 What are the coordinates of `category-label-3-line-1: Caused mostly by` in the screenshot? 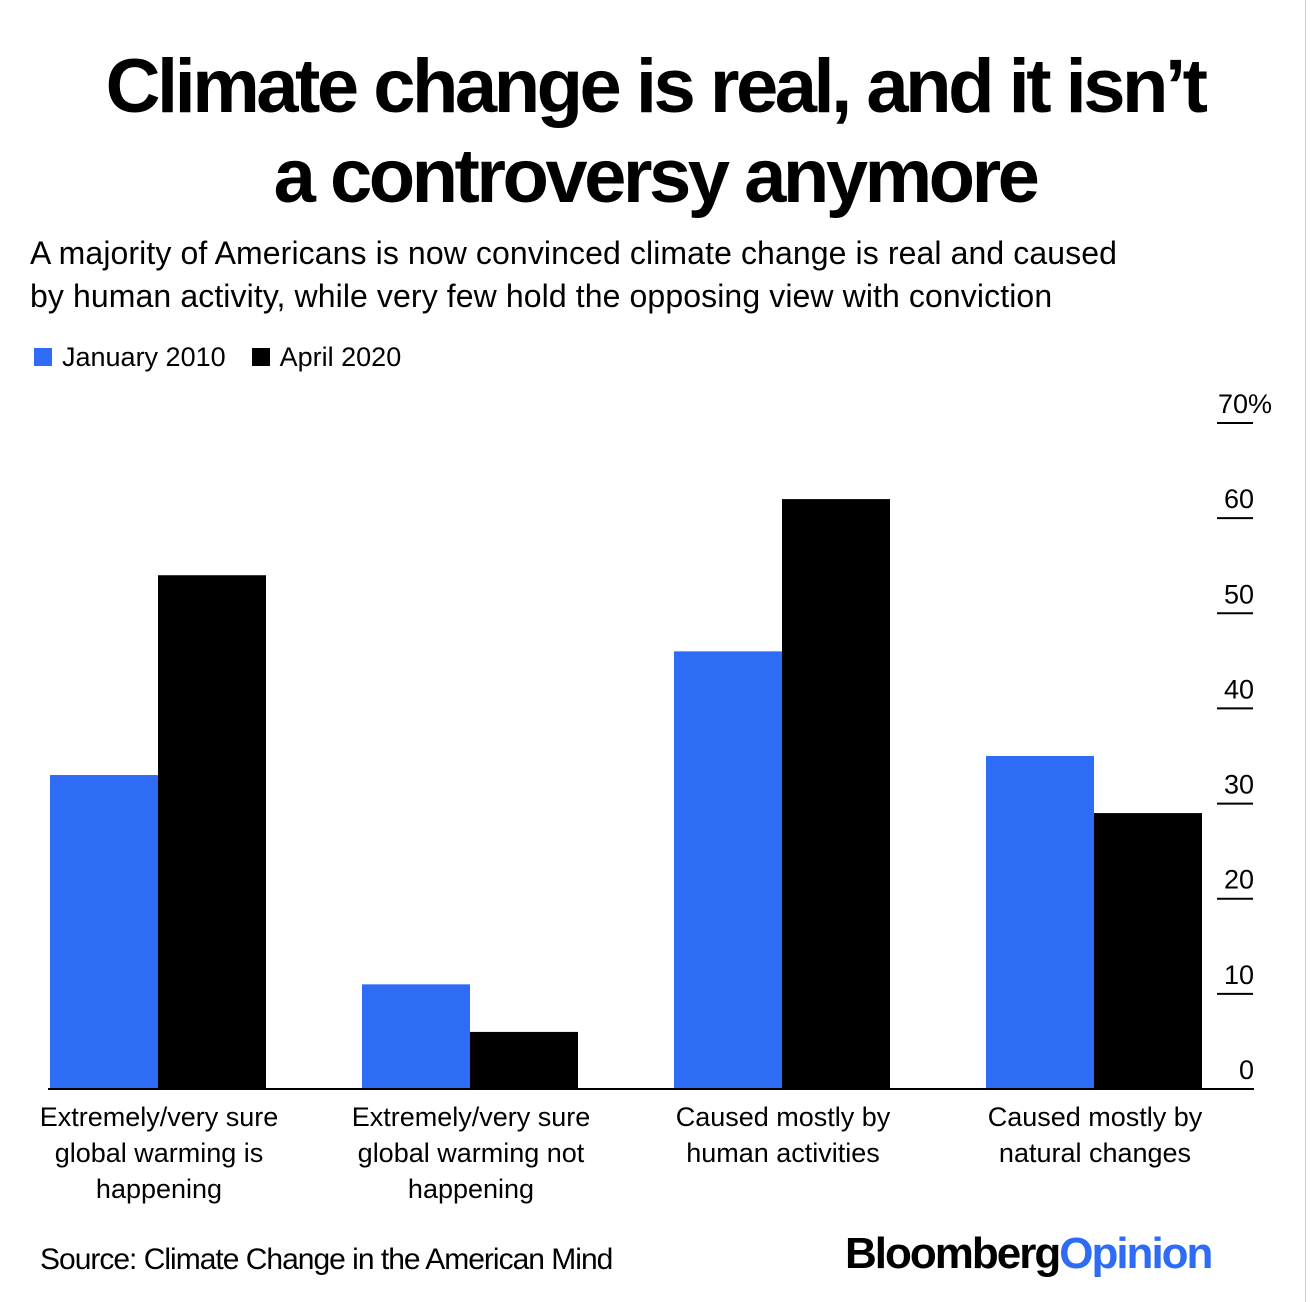 It's located at (783, 1117).